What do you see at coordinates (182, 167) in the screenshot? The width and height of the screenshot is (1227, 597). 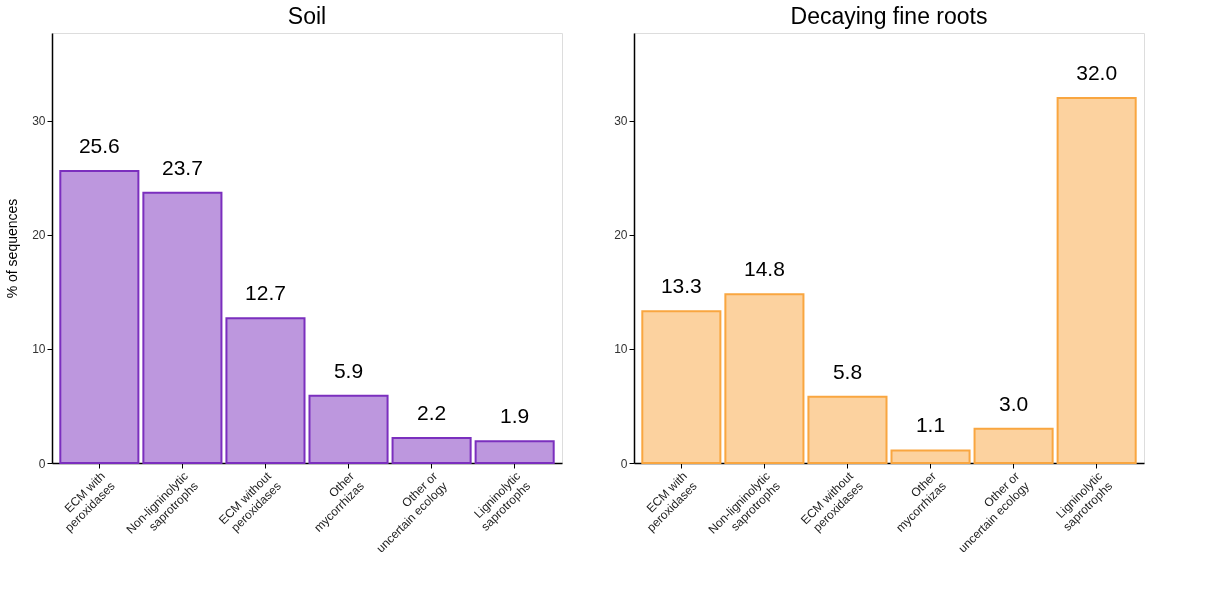 I see `data-label: 23.7` at bounding box center [182, 167].